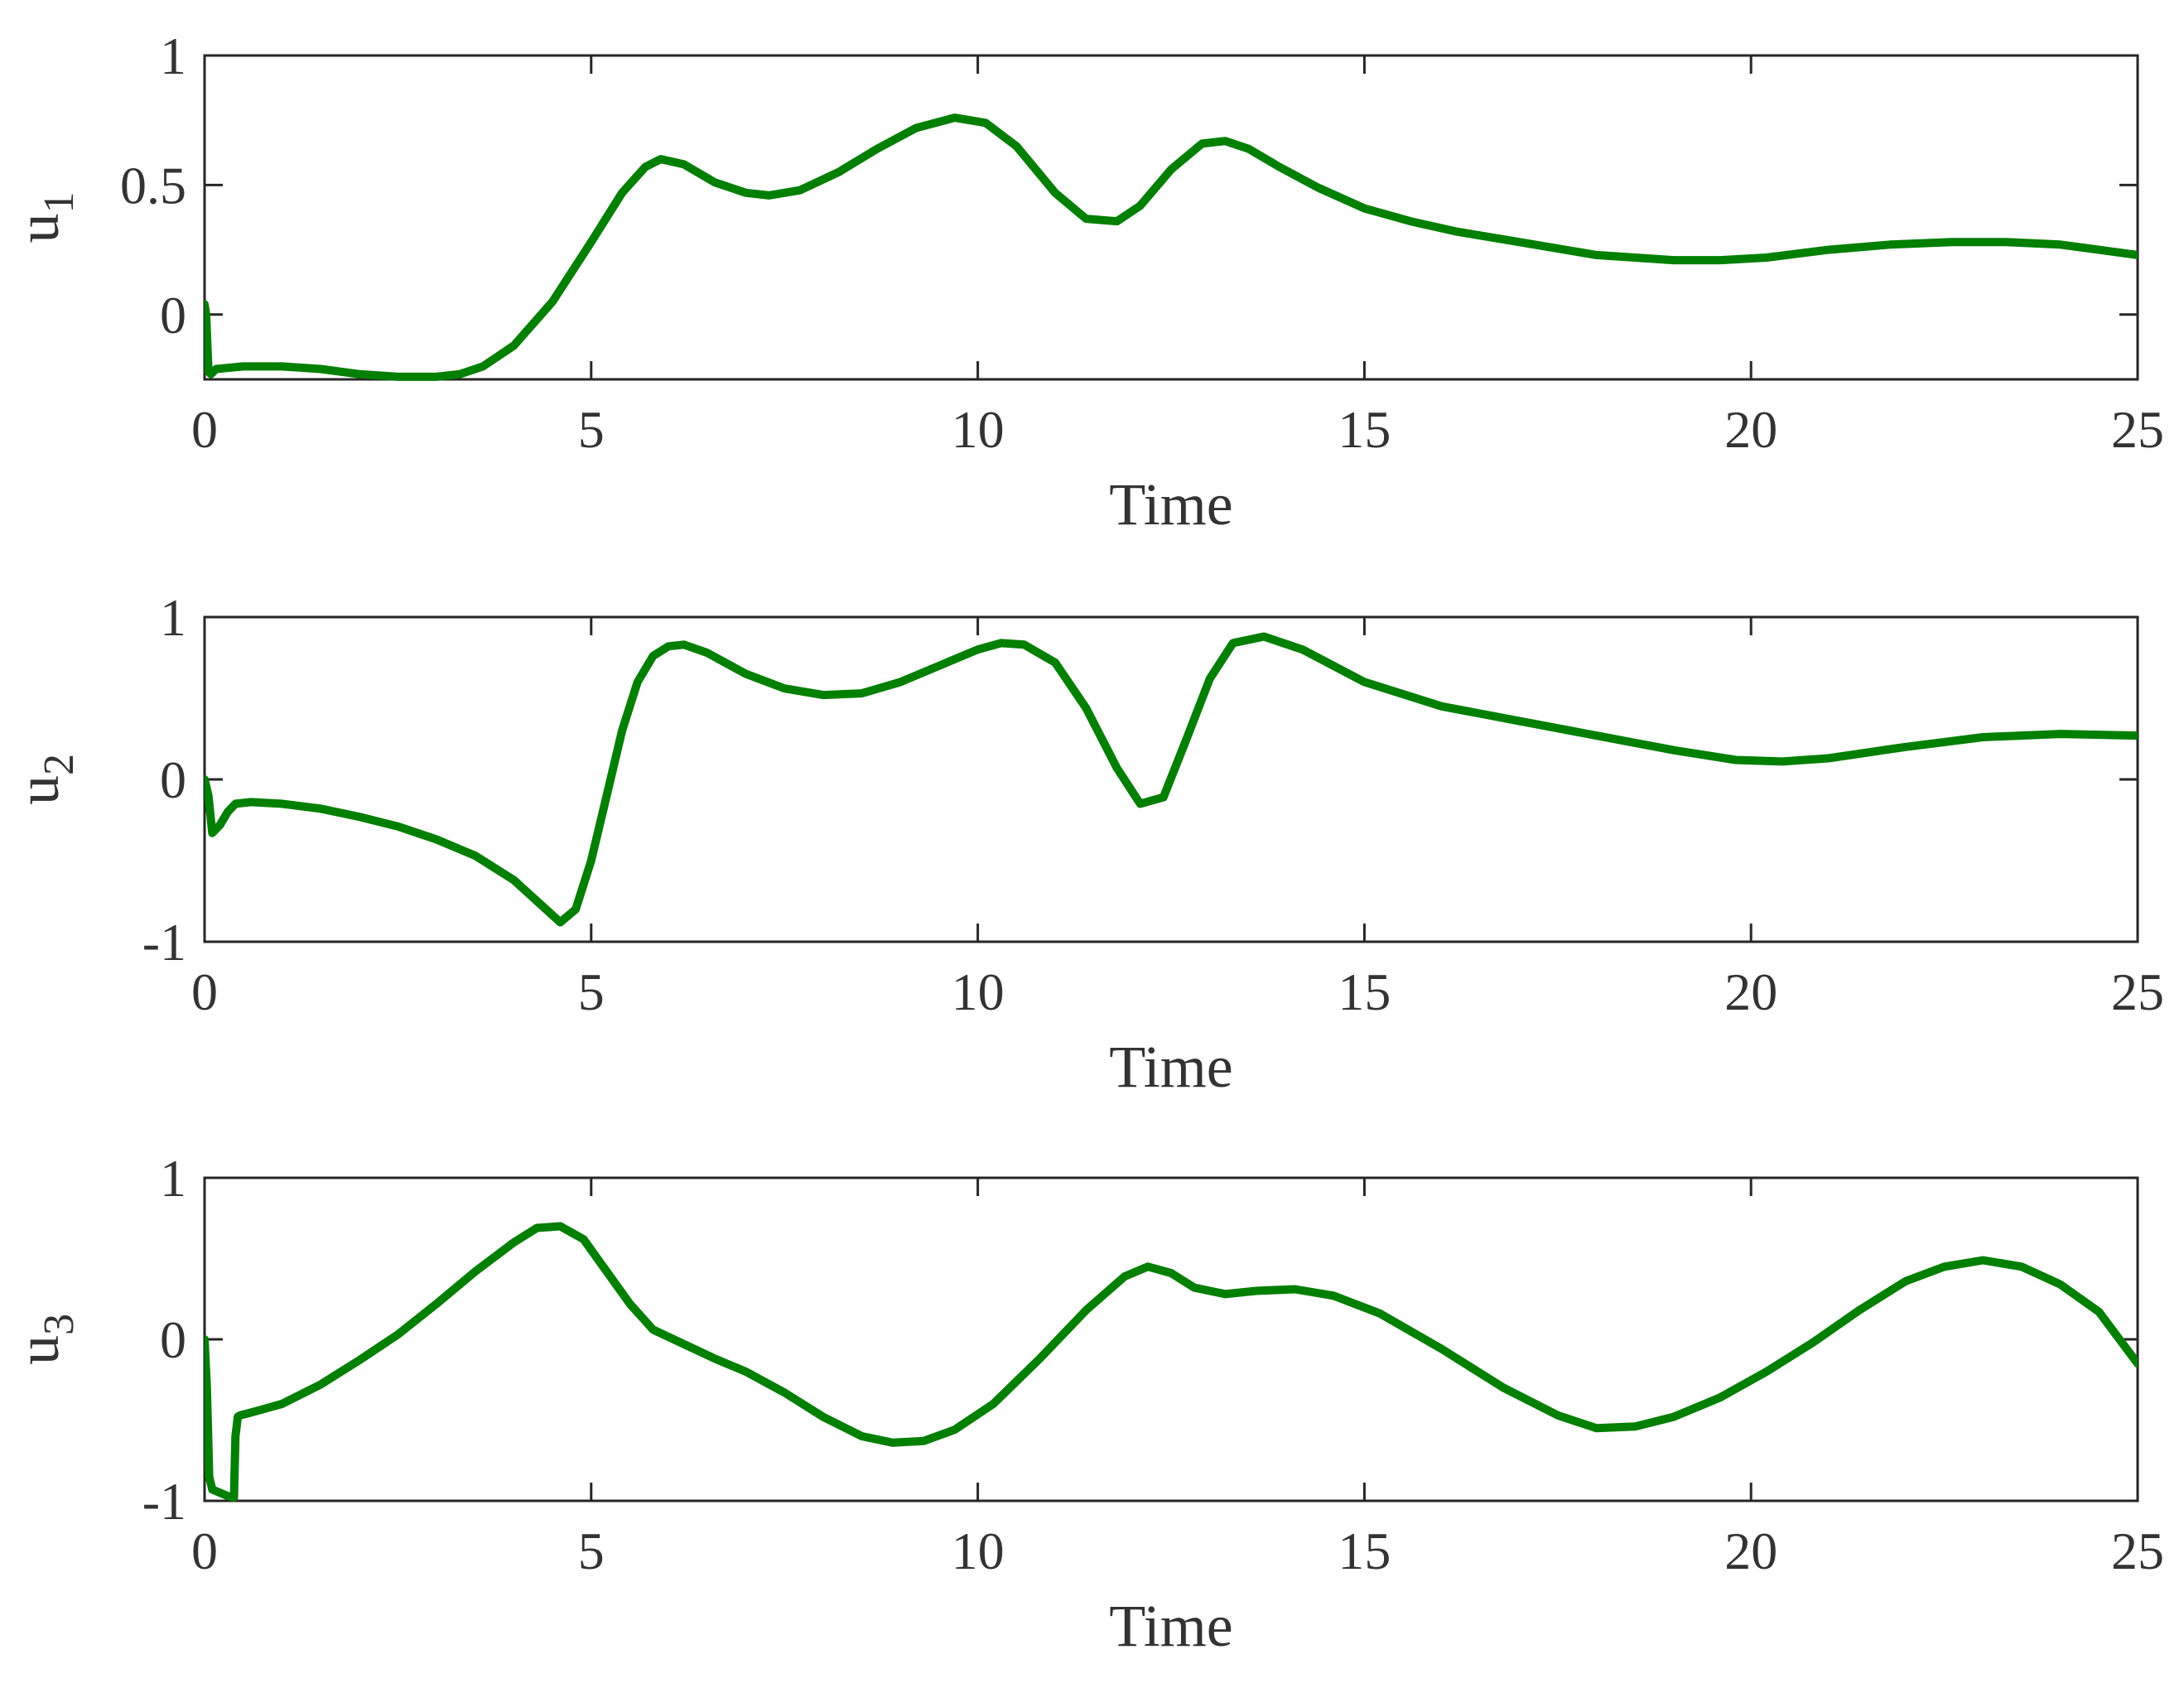 Image resolution: width=2184 pixels, height=1693 pixels. I want to click on panel-2-ytick-label-1: 0, so click(173, 779).